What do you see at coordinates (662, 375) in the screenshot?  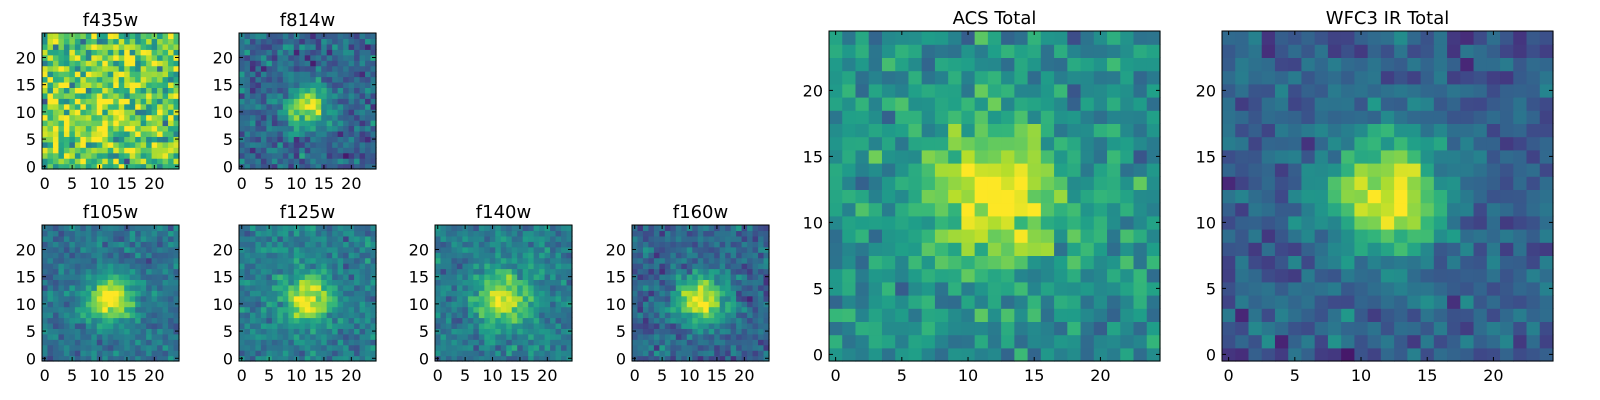 I see `x-tick-label: 5` at bounding box center [662, 375].